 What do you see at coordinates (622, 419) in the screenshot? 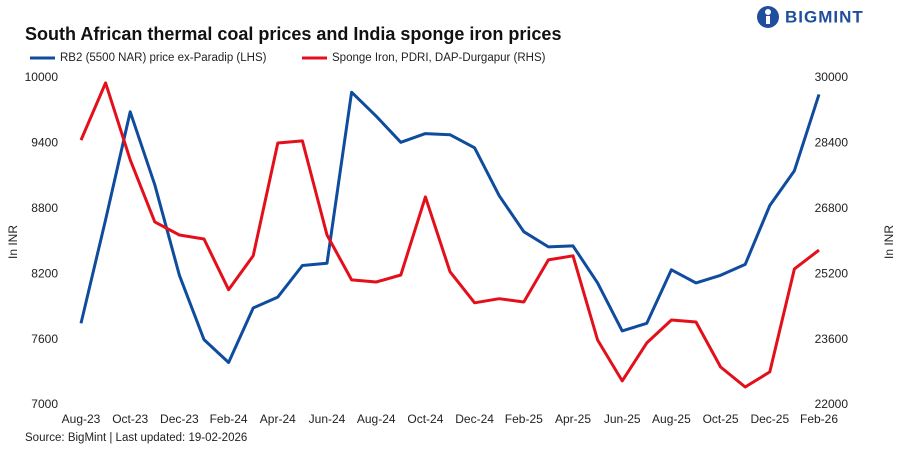
I see `x-tick-label: Jun-25` at bounding box center [622, 419].